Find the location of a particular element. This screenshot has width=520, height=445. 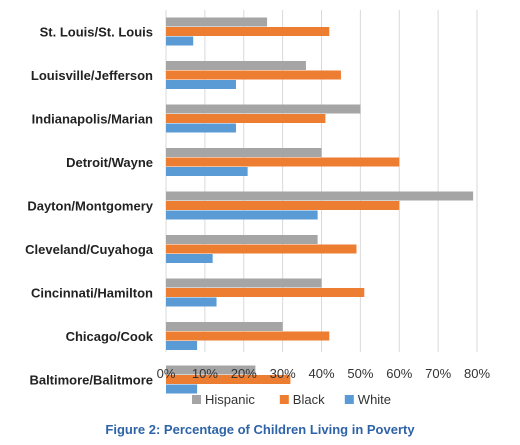

legend-label-white: White is located at coordinates (374, 399).